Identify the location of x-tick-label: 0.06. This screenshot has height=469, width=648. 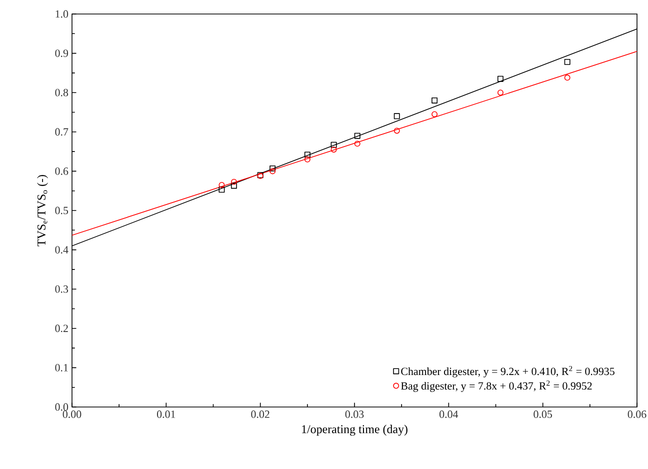
(637, 414).